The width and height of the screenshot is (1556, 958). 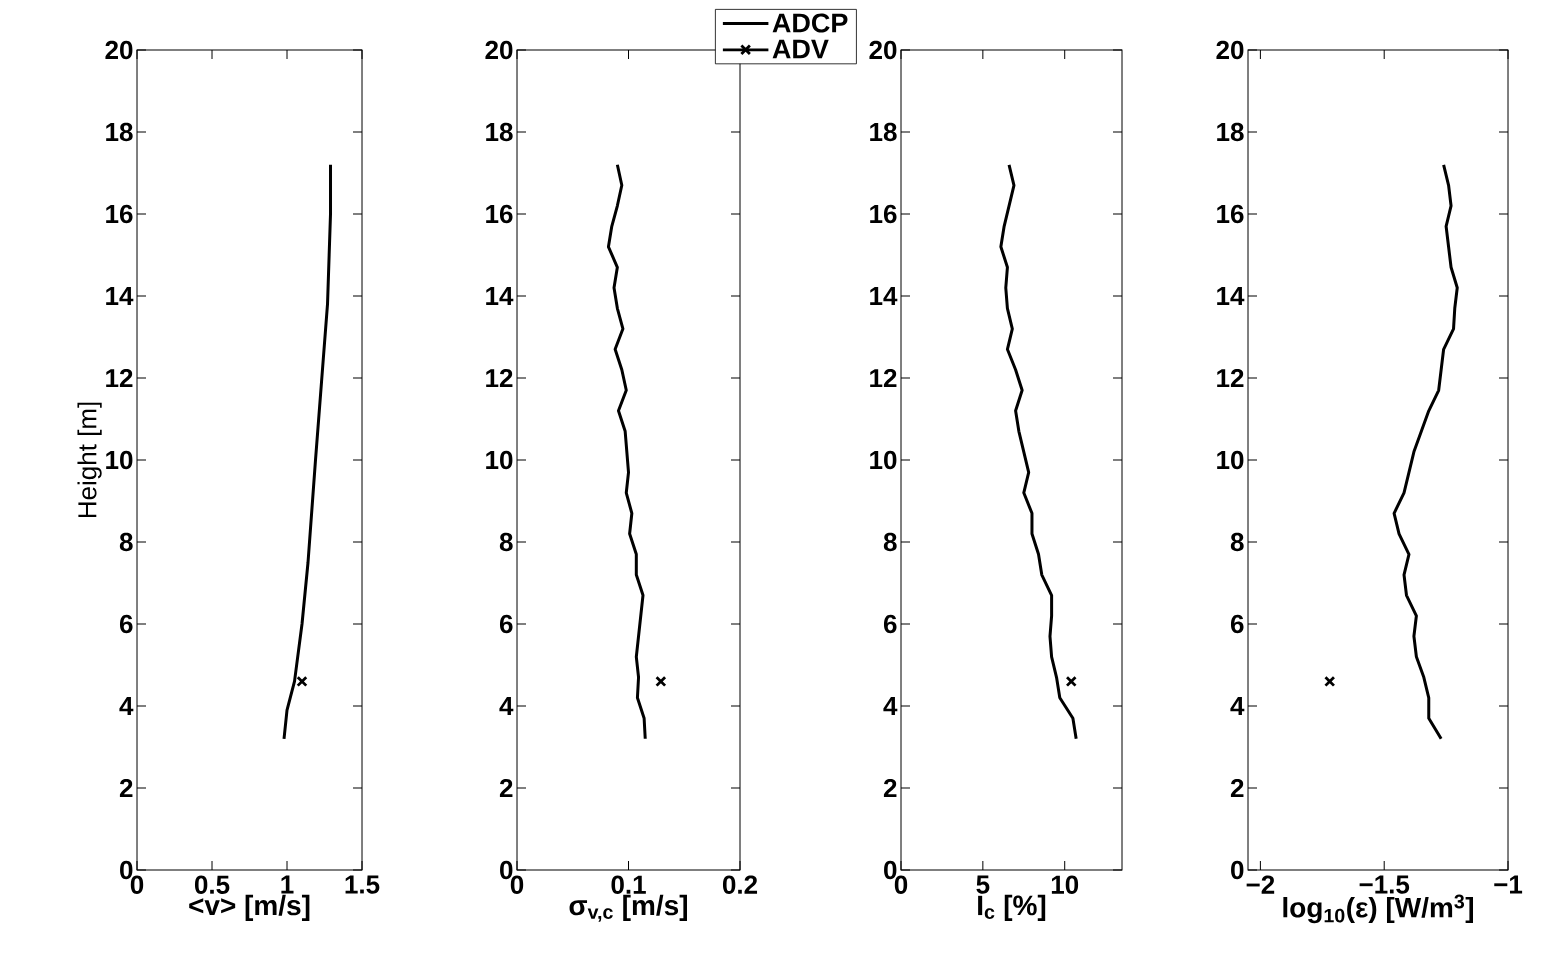 I want to click on x-tick-label: 0.1, so click(x=628, y=884).